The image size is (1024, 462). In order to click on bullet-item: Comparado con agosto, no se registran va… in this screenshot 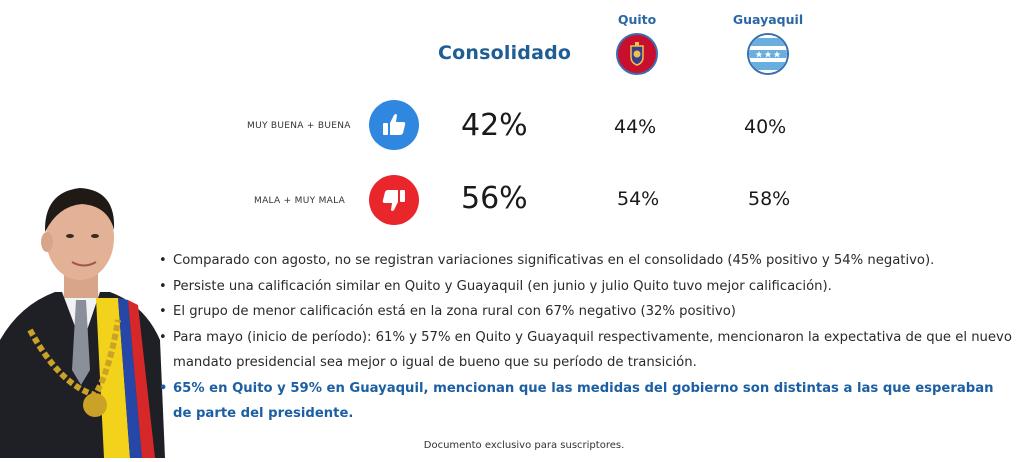, I will do `click(586, 261)`.